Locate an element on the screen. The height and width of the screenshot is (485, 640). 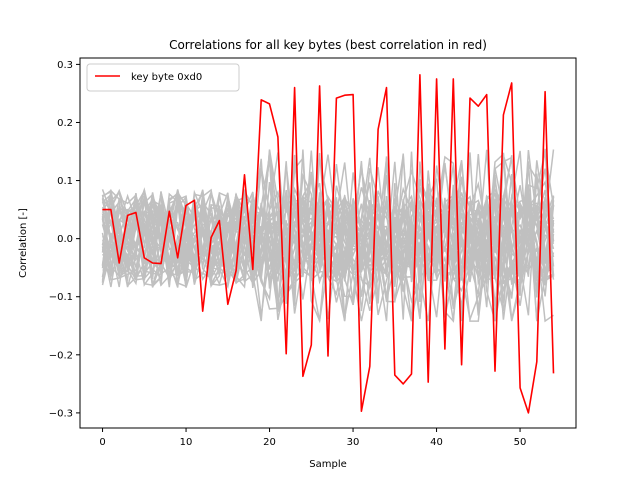
legend: key byte 0xd0 is located at coordinates (163, 77).